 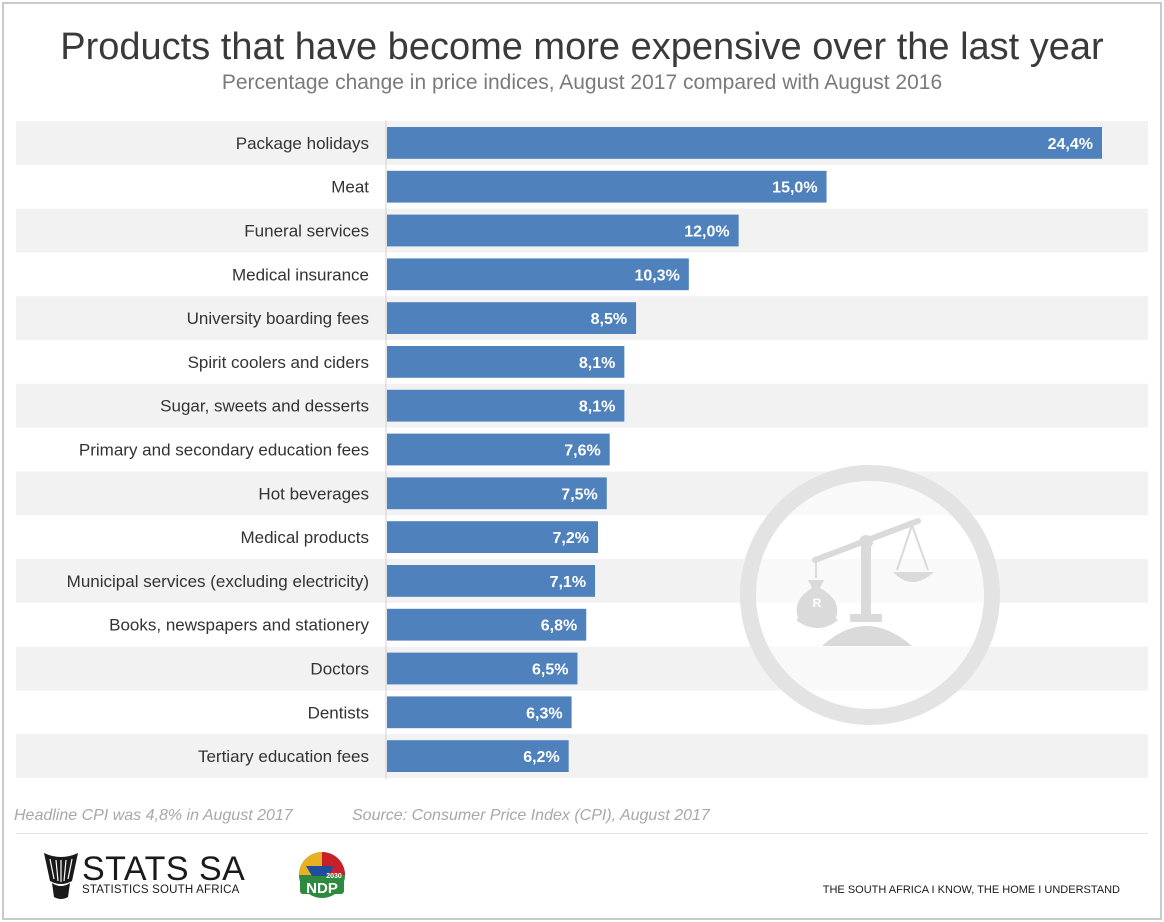 I want to click on value-label: 24,4%, so click(x=1070, y=144).